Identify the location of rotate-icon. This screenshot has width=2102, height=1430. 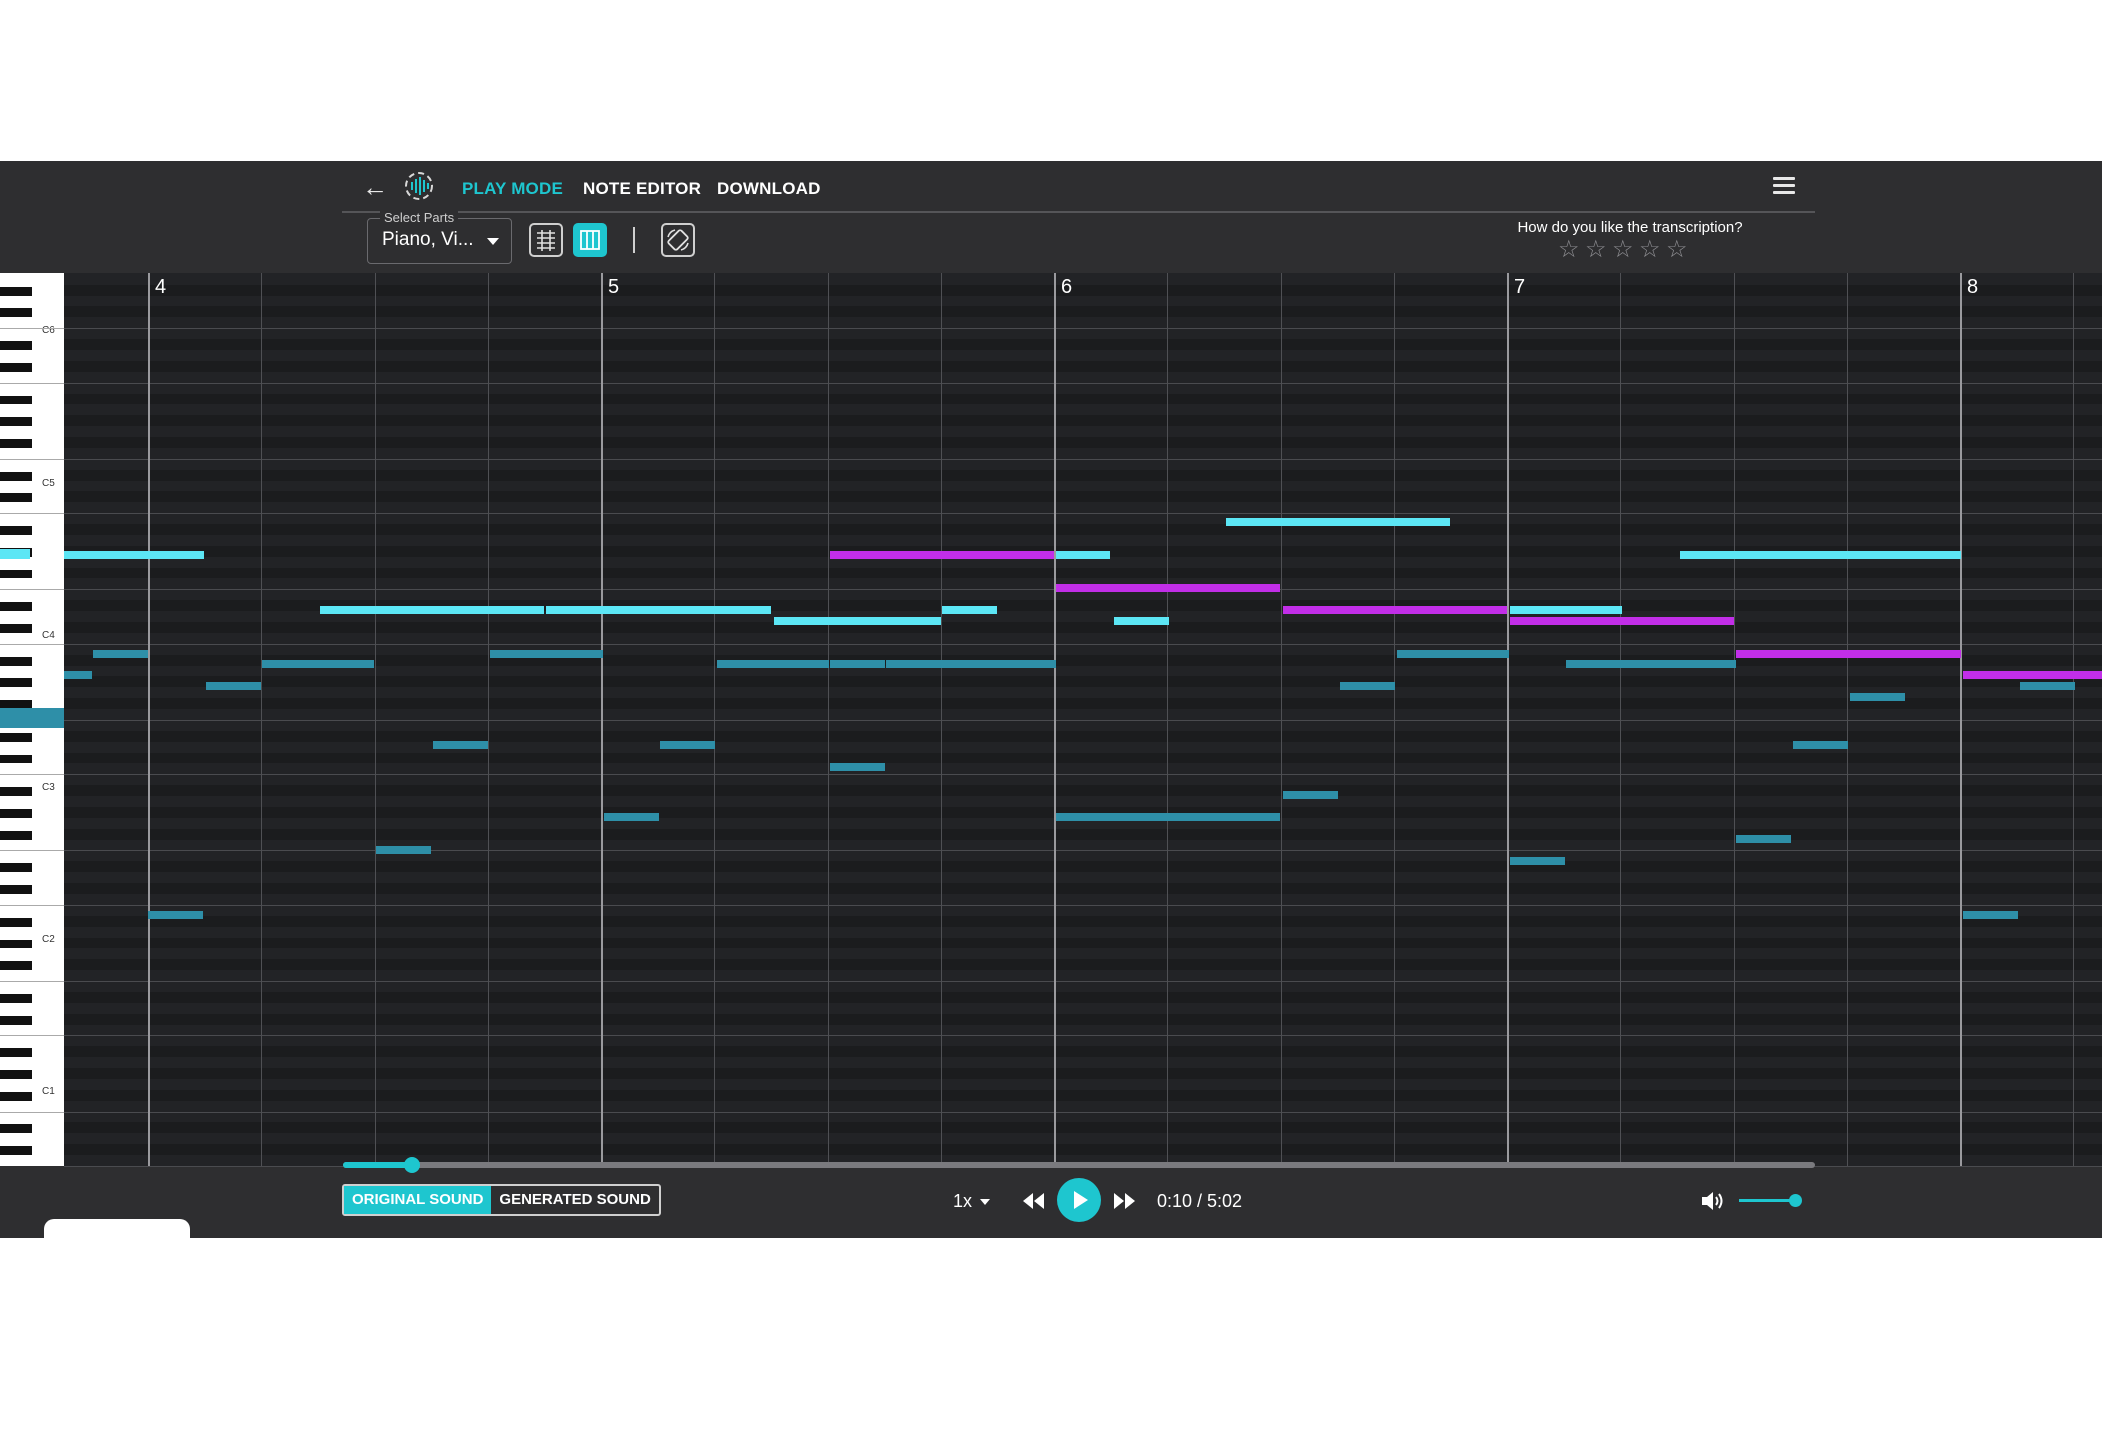
(678, 240).